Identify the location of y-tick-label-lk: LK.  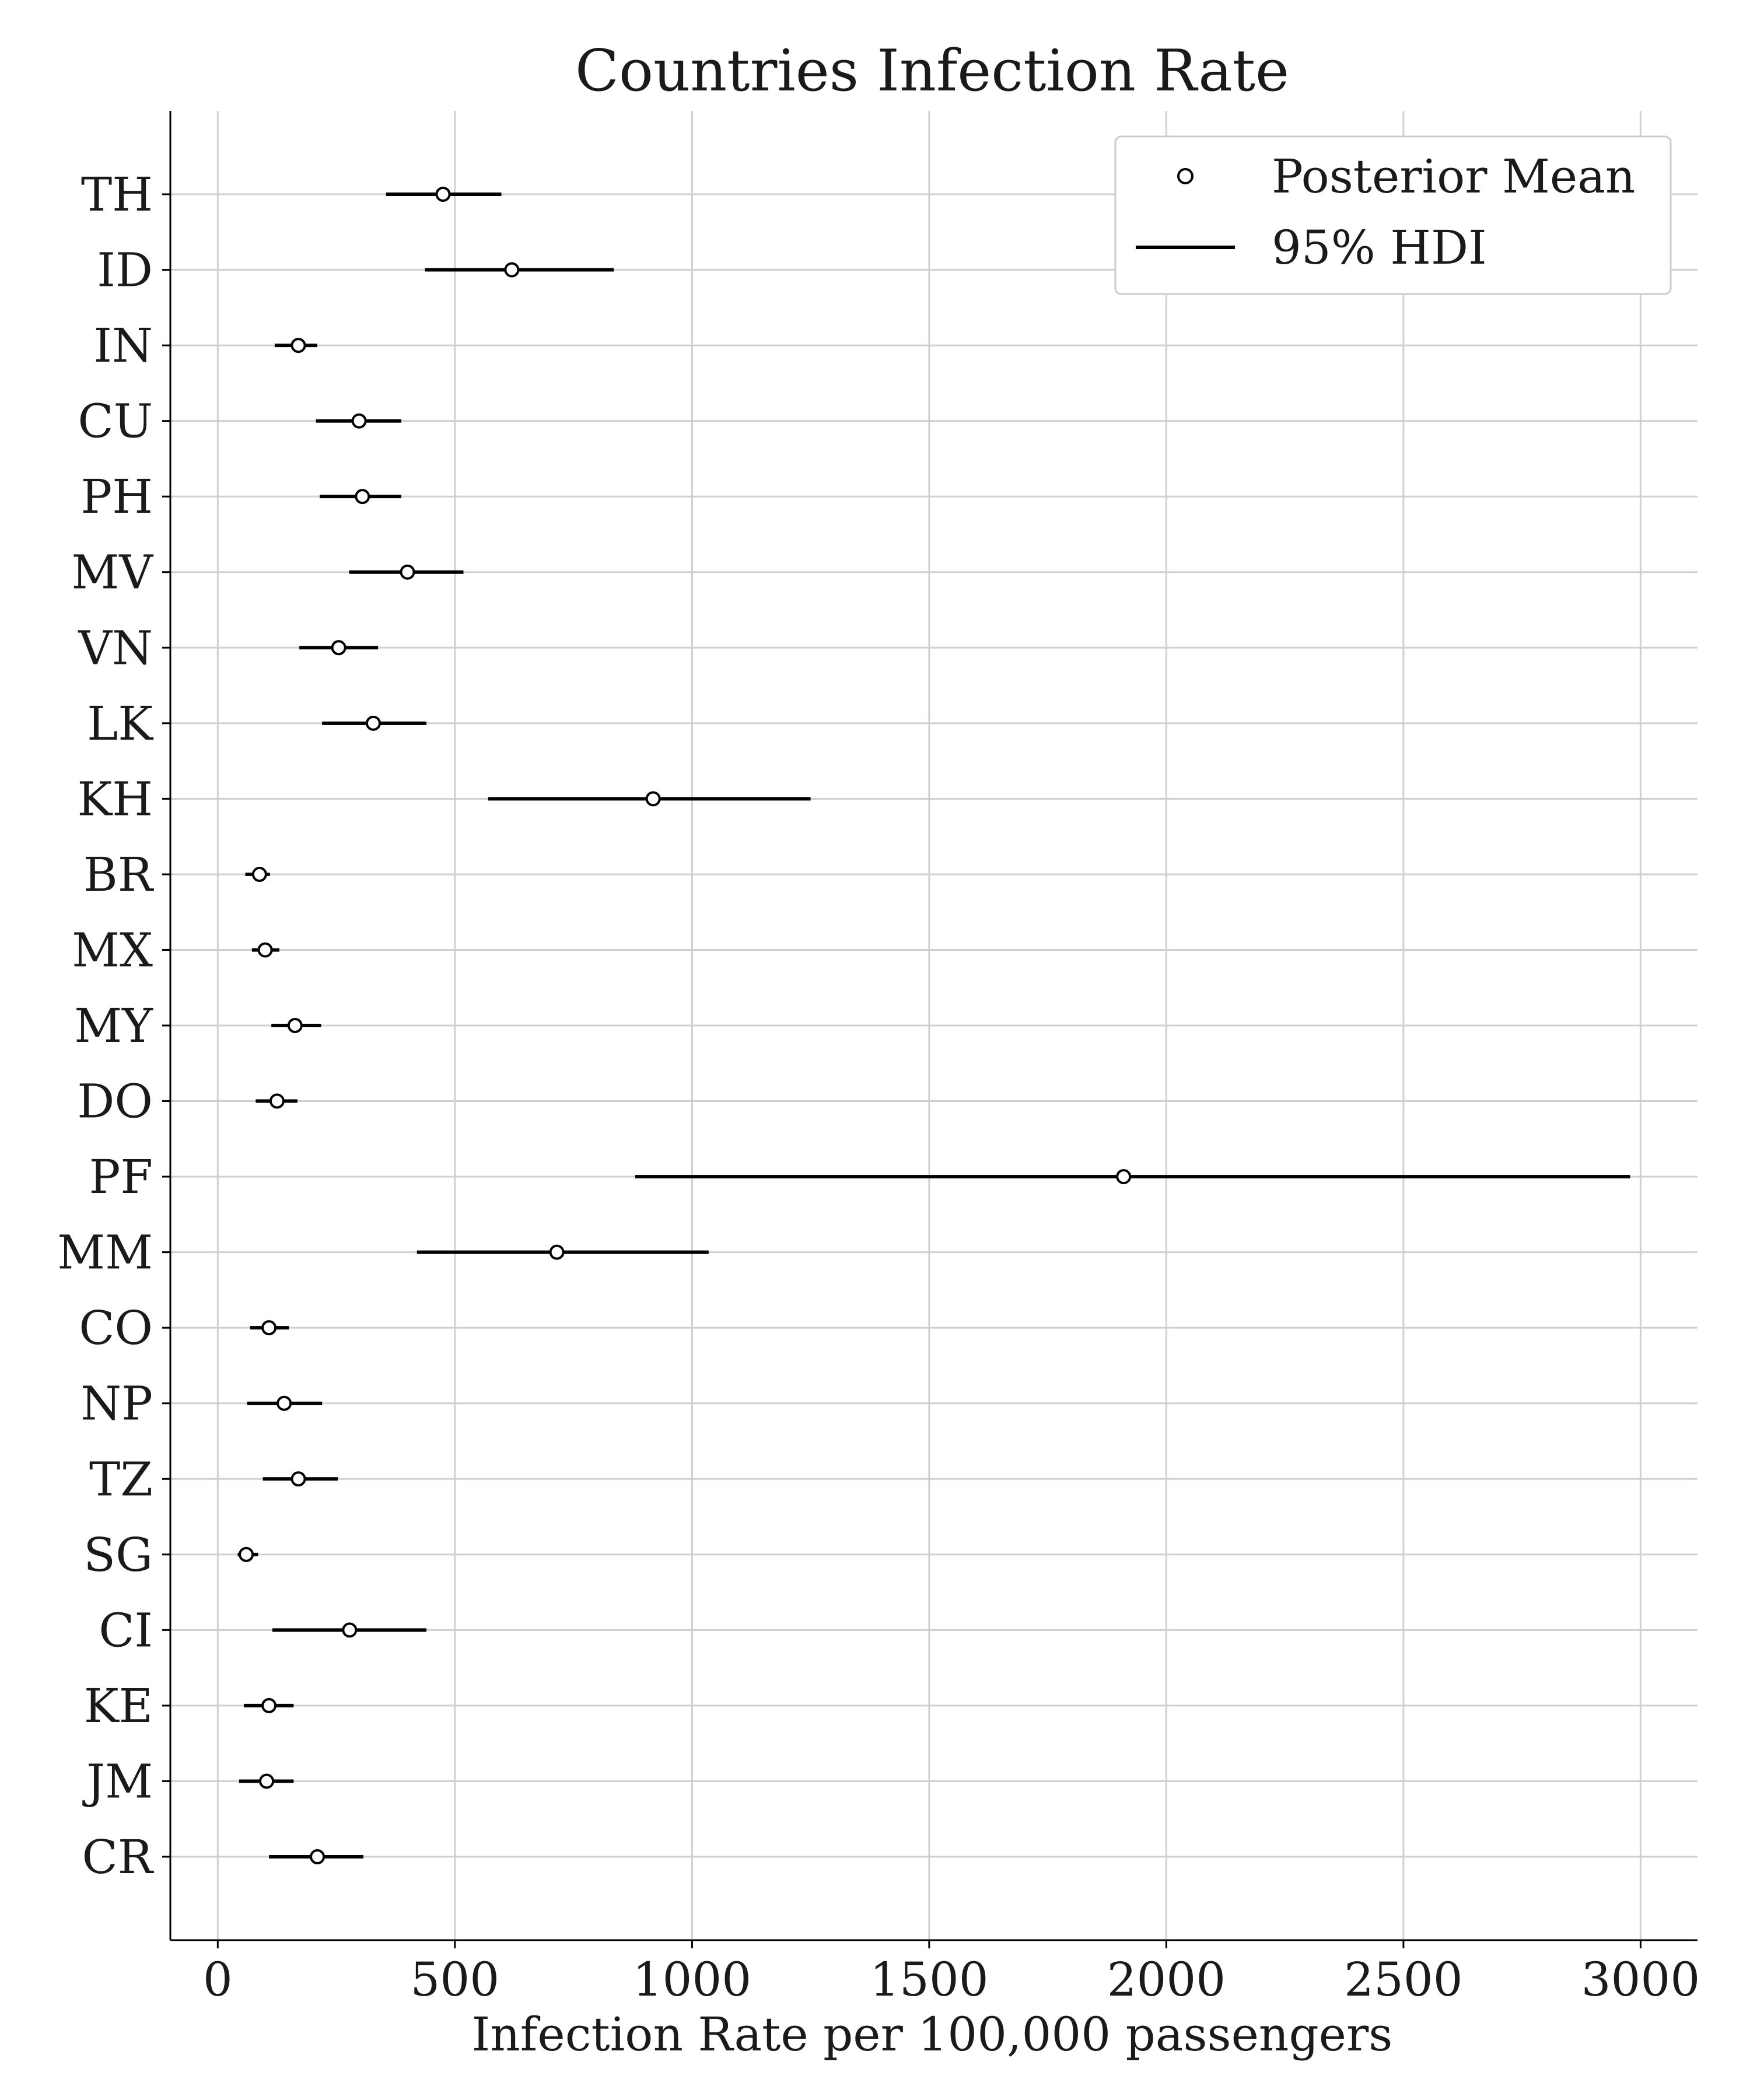
(120, 723).